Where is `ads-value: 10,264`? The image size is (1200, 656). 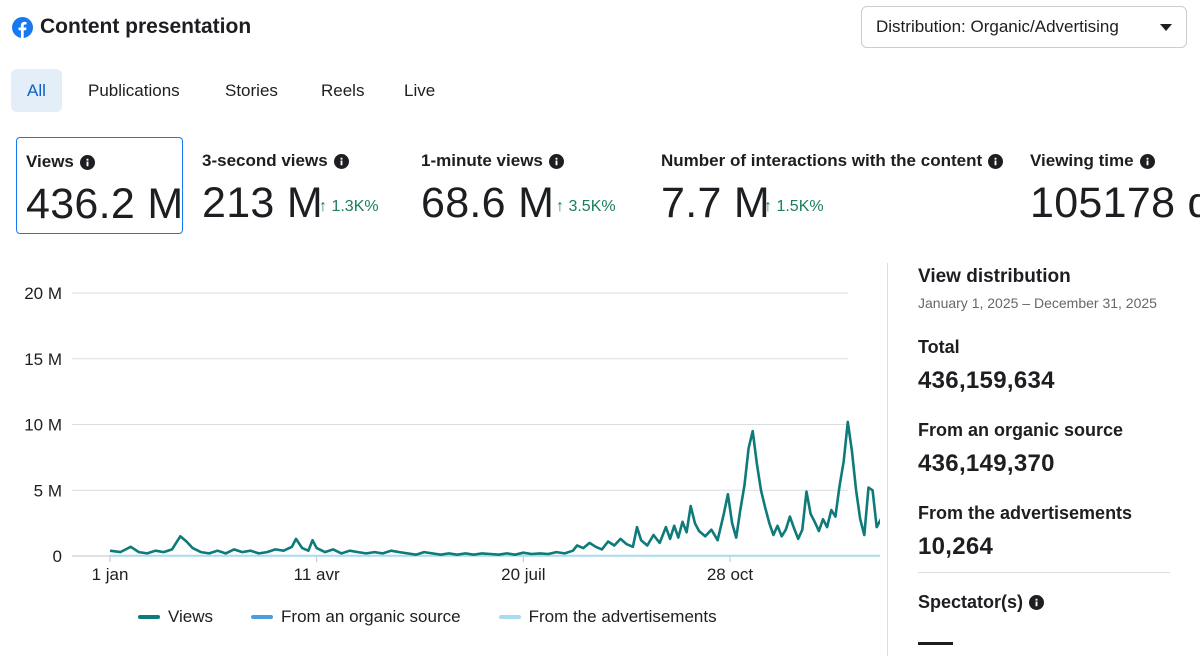
ads-value: 10,264 is located at coordinates (956, 546).